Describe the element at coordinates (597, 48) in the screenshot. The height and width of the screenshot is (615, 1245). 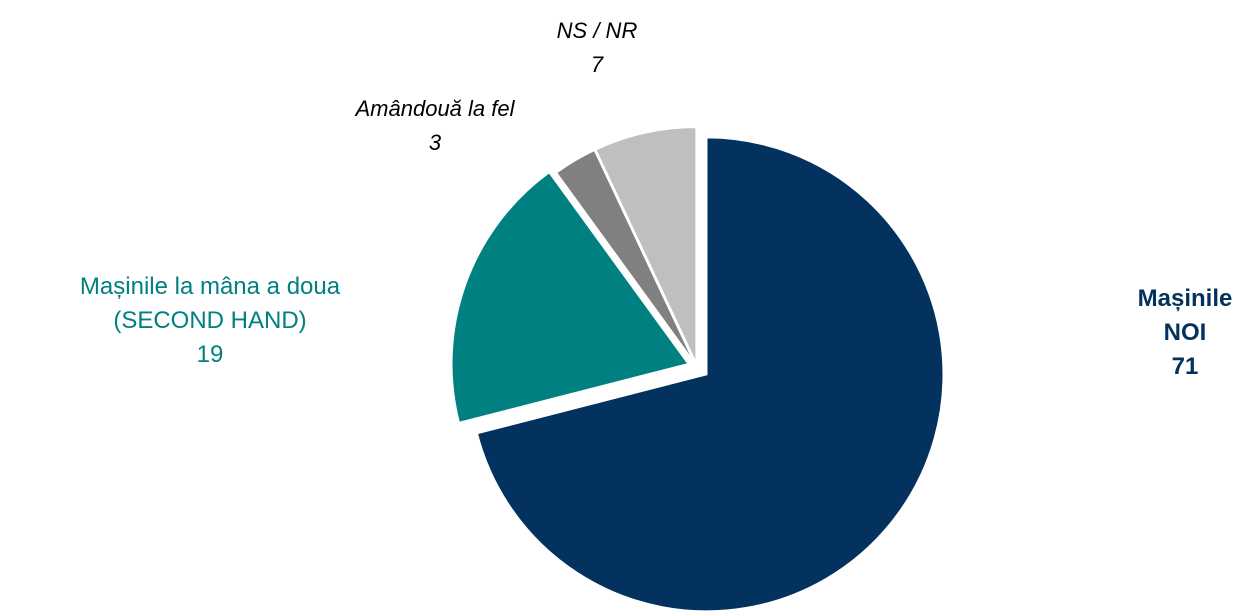
I see `slice-label: NS / NR 7` at that location.